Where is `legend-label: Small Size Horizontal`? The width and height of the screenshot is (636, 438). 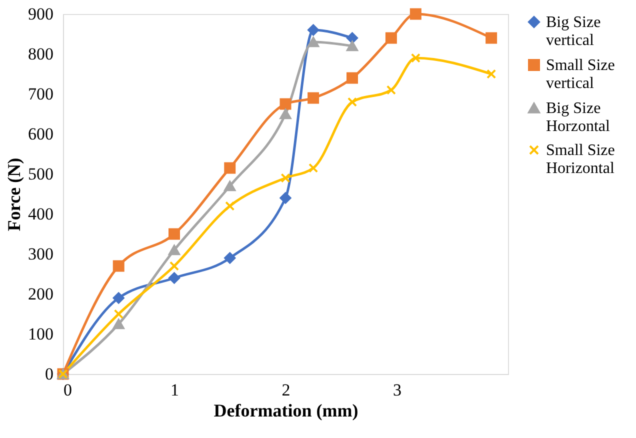
legend-label: Small Size Horizontal is located at coordinates (580, 159).